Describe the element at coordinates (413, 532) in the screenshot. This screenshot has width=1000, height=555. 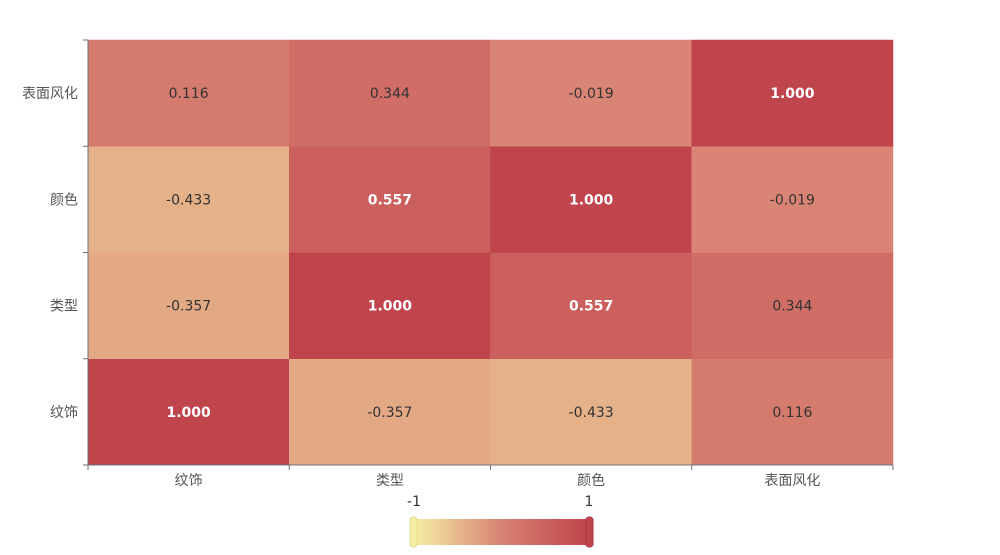
I see `visual-map-min-handle` at that location.